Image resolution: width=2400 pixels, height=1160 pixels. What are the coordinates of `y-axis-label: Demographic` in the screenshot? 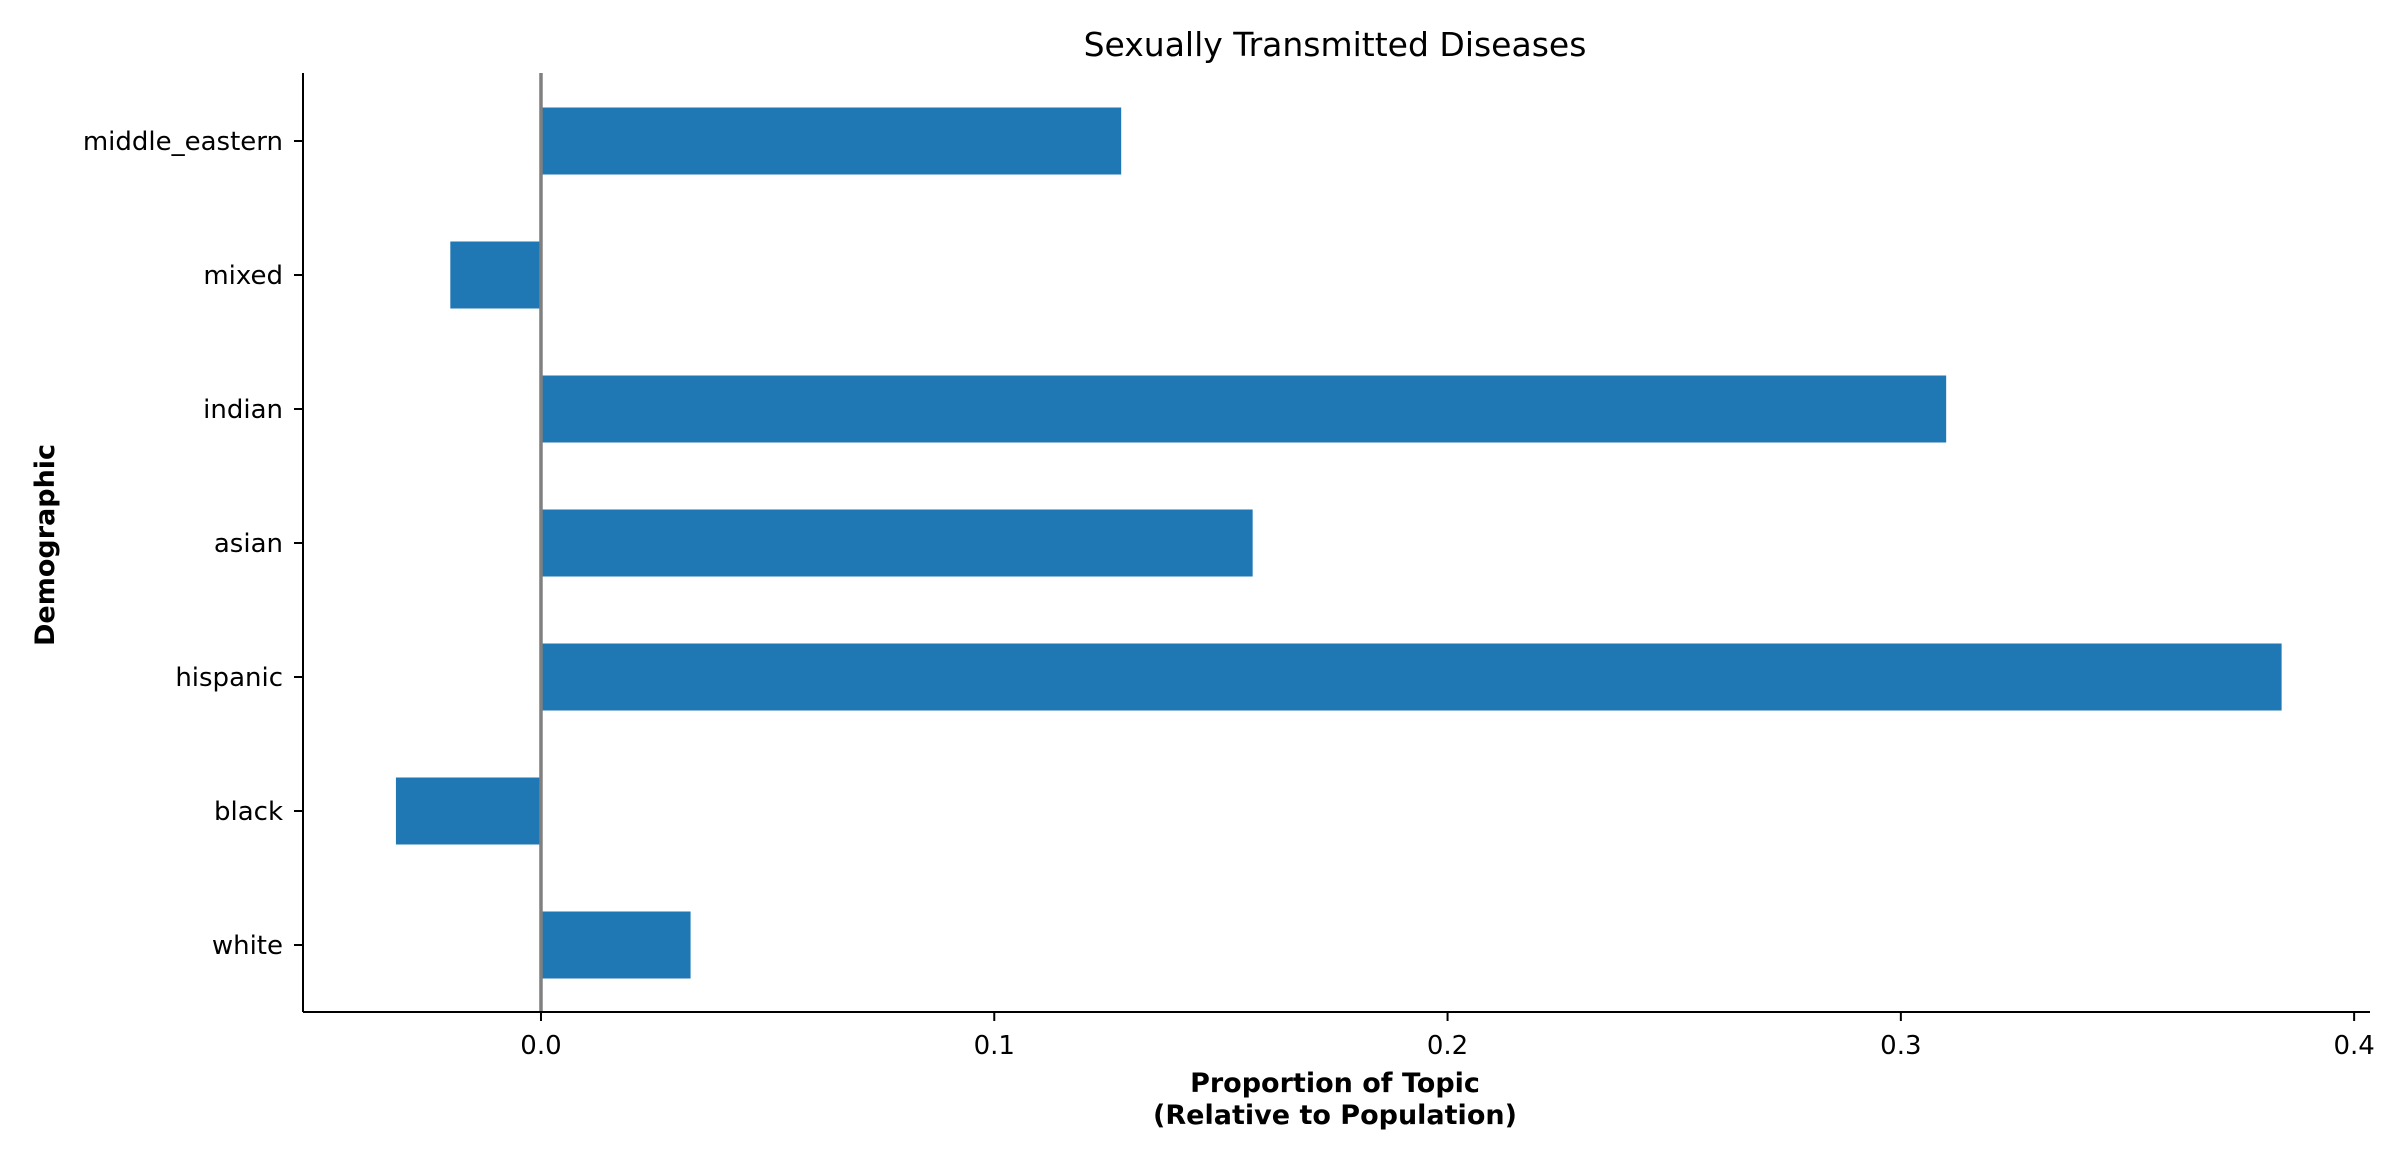 It's located at (45, 545).